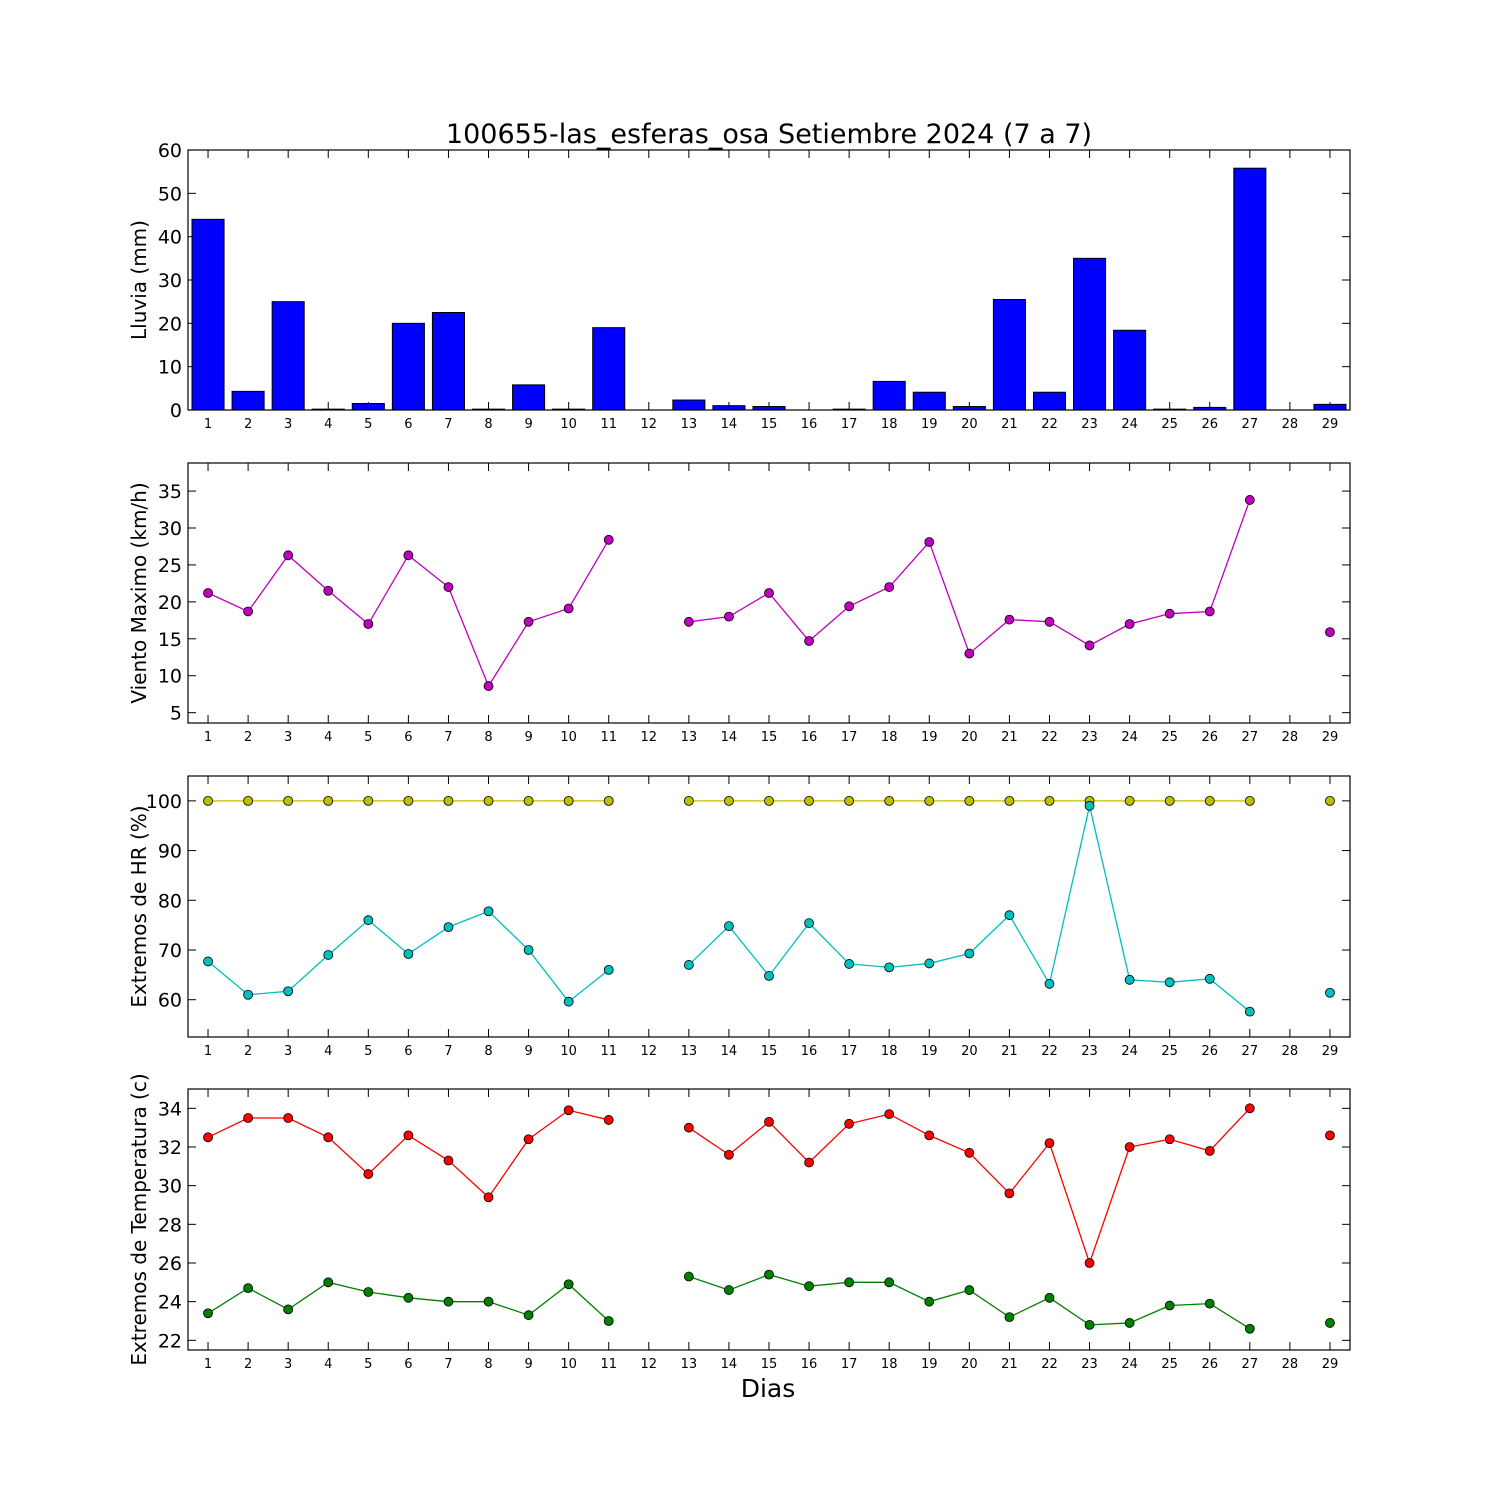 The image size is (1500, 1500). What do you see at coordinates (1250, 424) in the screenshot?
I see `x-tick-label: 27` at bounding box center [1250, 424].